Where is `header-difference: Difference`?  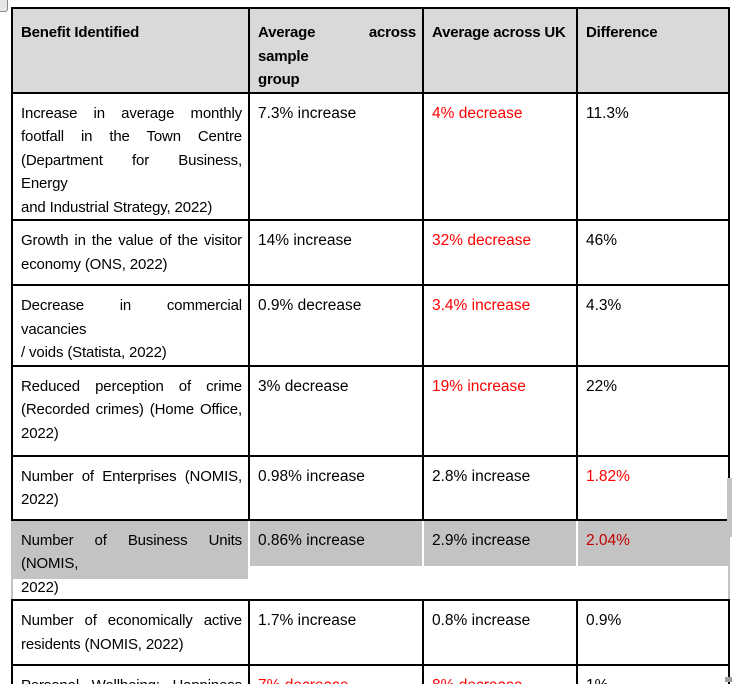
header-difference: Difference is located at coordinates (653, 50).